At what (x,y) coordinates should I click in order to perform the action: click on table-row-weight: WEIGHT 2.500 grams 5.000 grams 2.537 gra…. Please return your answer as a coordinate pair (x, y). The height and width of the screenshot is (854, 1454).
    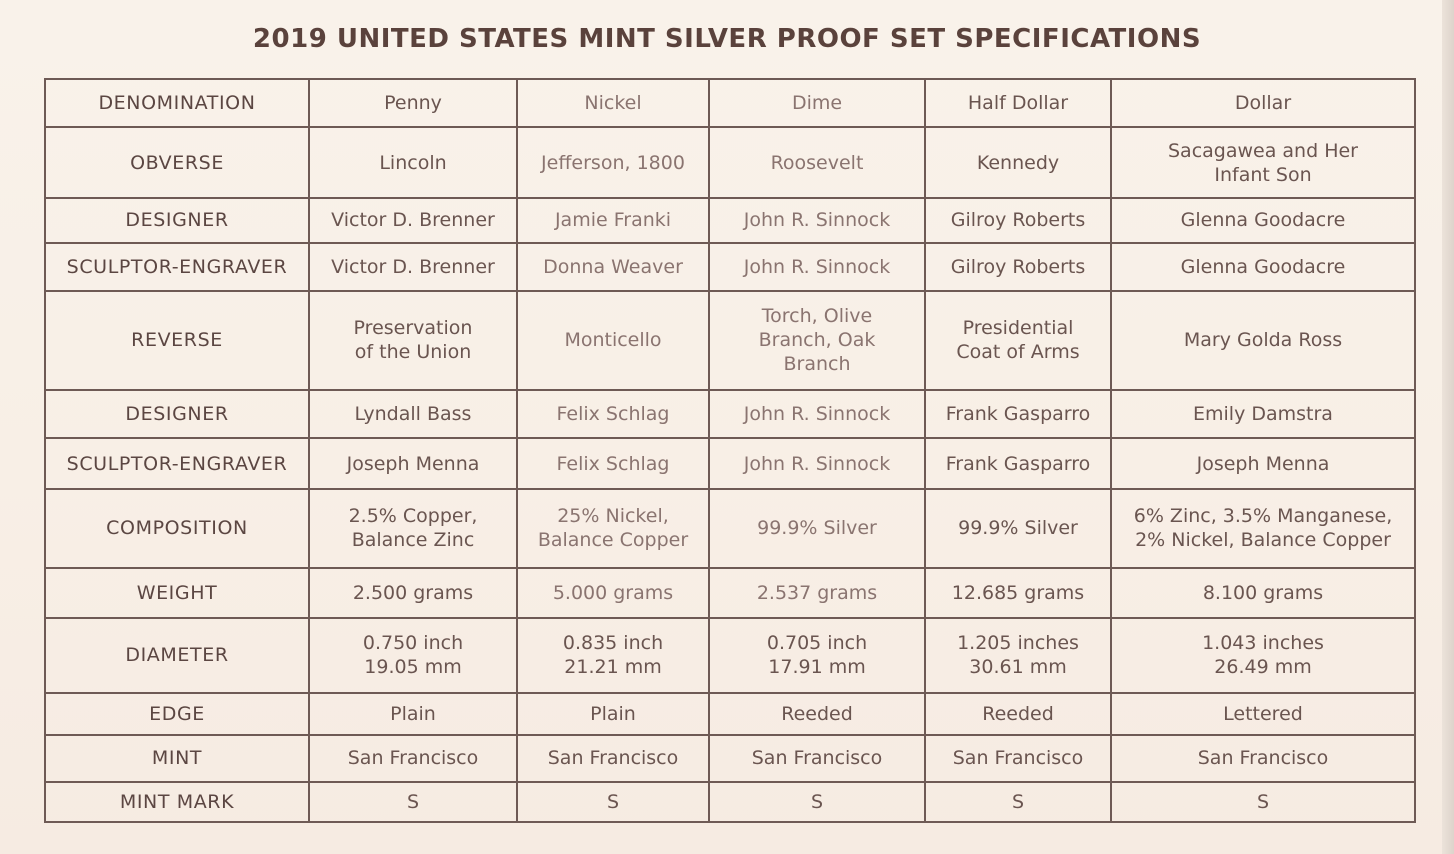
    Looking at the image, I should click on (730, 593).